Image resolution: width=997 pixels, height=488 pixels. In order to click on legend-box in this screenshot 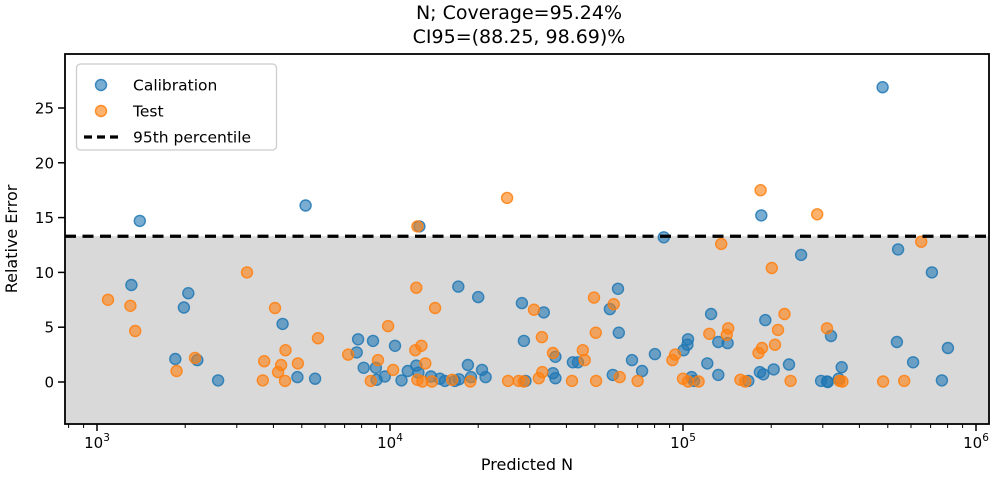, I will do `click(176, 107)`.